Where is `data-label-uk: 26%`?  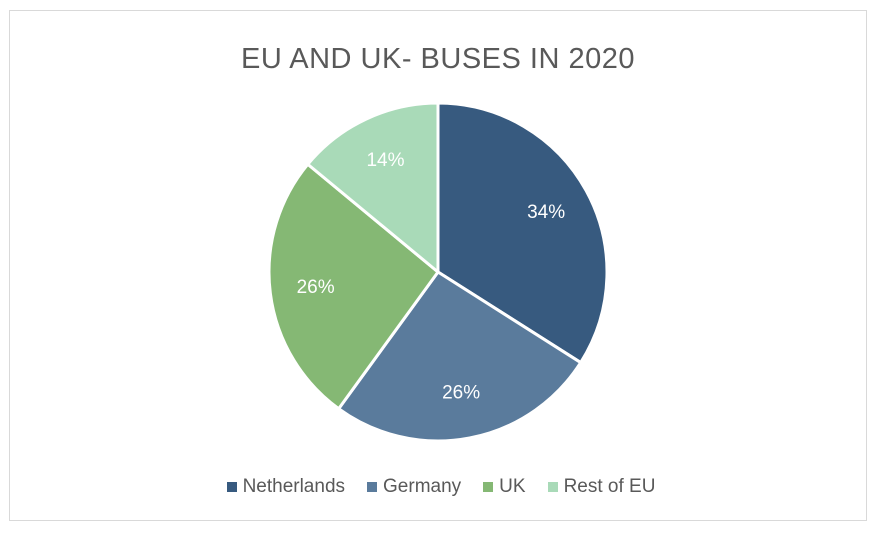
data-label-uk: 26% is located at coordinates (316, 287).